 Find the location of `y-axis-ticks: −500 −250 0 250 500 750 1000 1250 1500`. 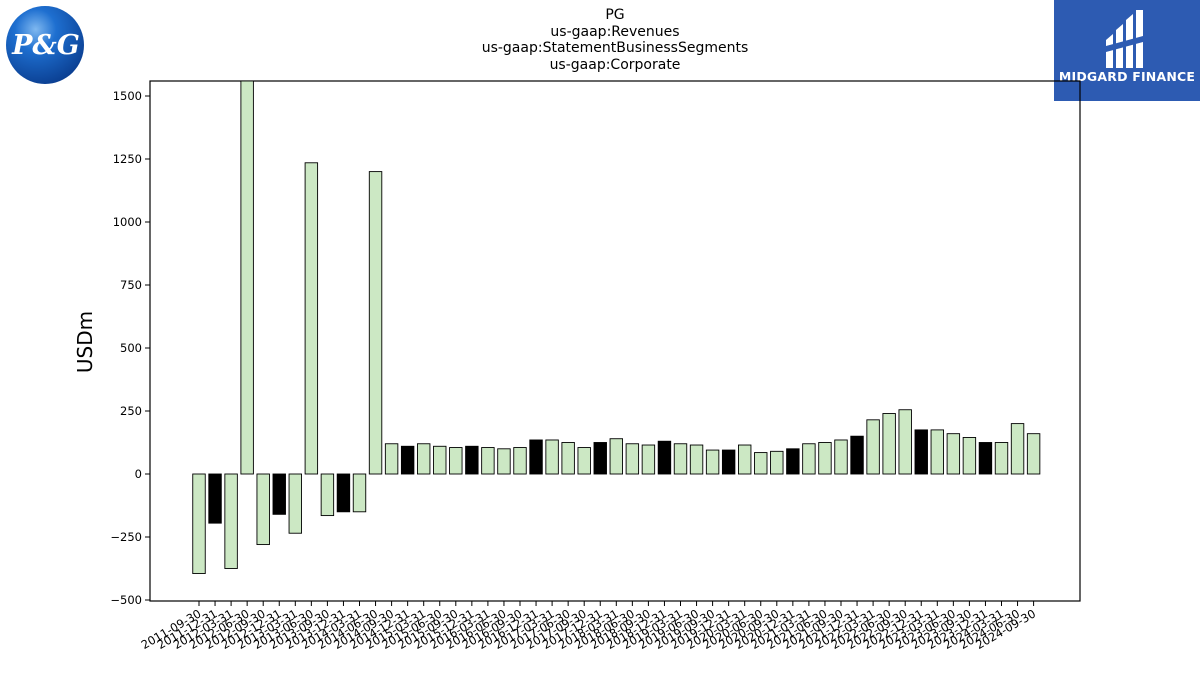

y-axis-ticks: −500 −250 0 250 500 750 1000 1250 1500 is located at coordinates (130, 348).